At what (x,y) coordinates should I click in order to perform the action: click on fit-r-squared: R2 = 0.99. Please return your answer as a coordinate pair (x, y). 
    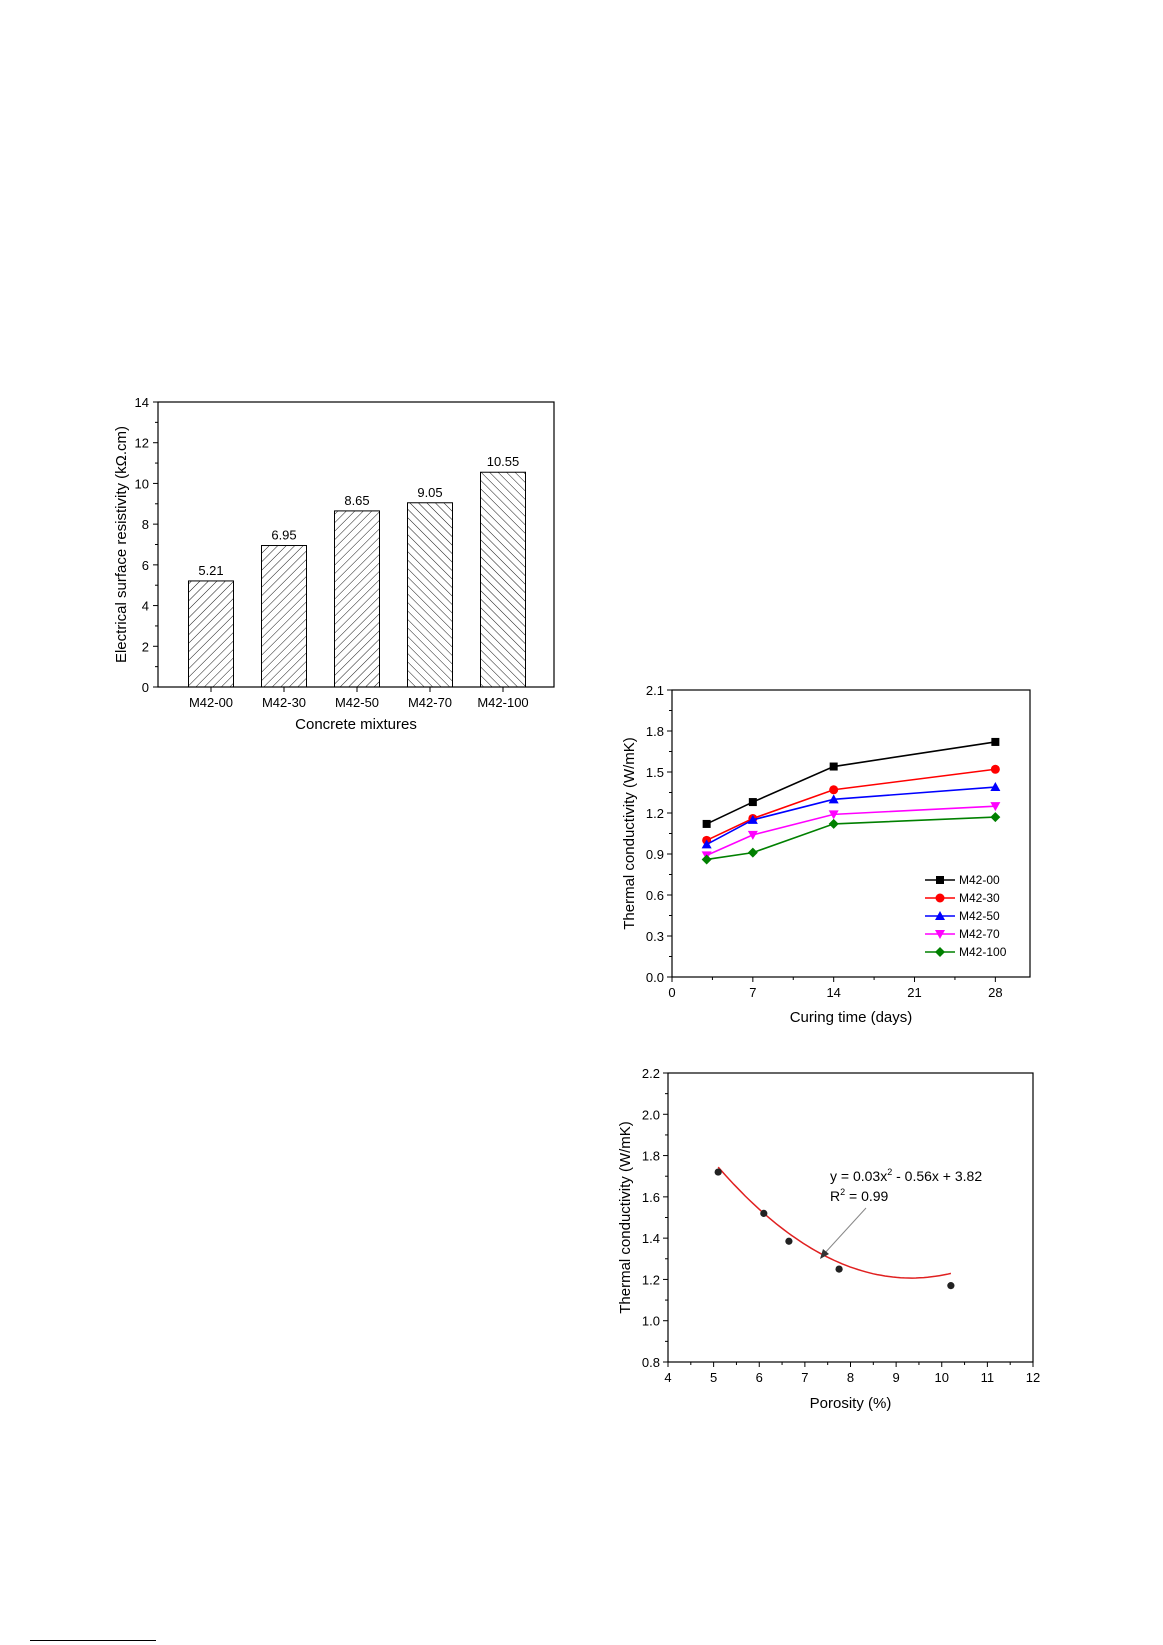
    Looking at the image, I should click on (859, 1195).